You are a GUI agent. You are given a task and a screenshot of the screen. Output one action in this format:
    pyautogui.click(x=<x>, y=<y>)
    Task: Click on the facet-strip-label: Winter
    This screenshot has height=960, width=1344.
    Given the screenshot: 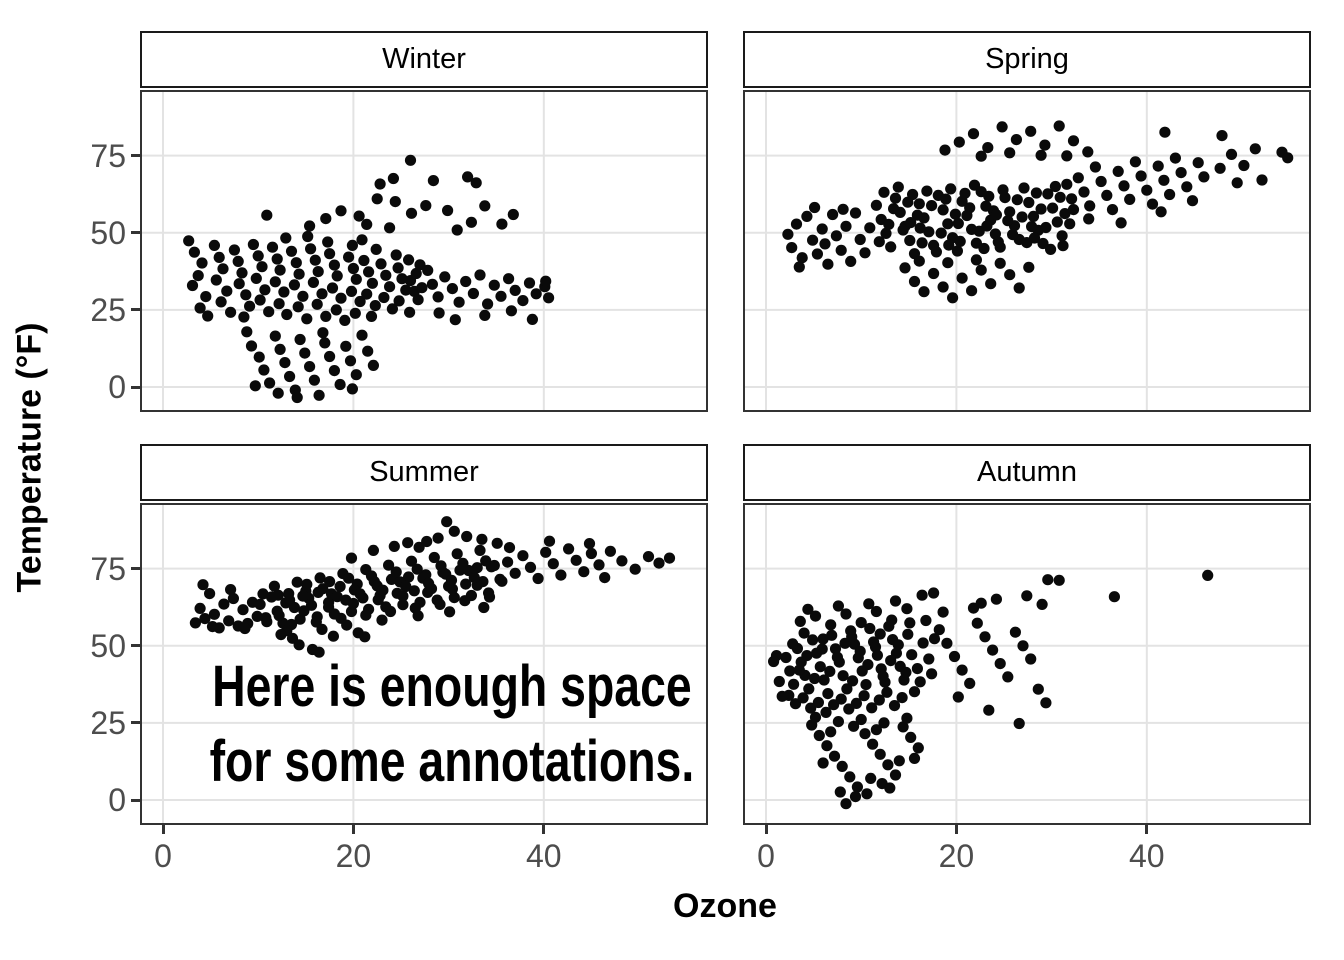 What is the action you would take?
    pyautogui.click(x=424, y=59)
    